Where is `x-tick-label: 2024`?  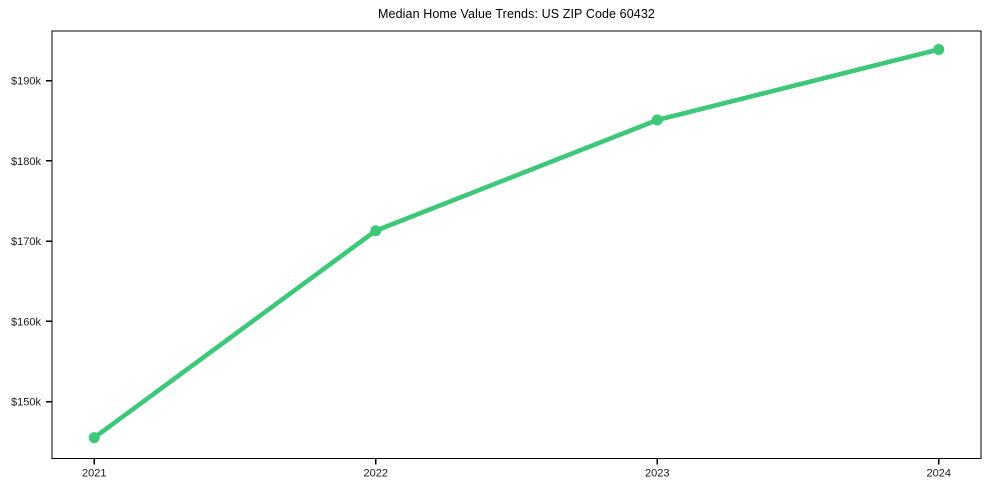 x-tick-label: 2024 is located at coordinates (939, 474).